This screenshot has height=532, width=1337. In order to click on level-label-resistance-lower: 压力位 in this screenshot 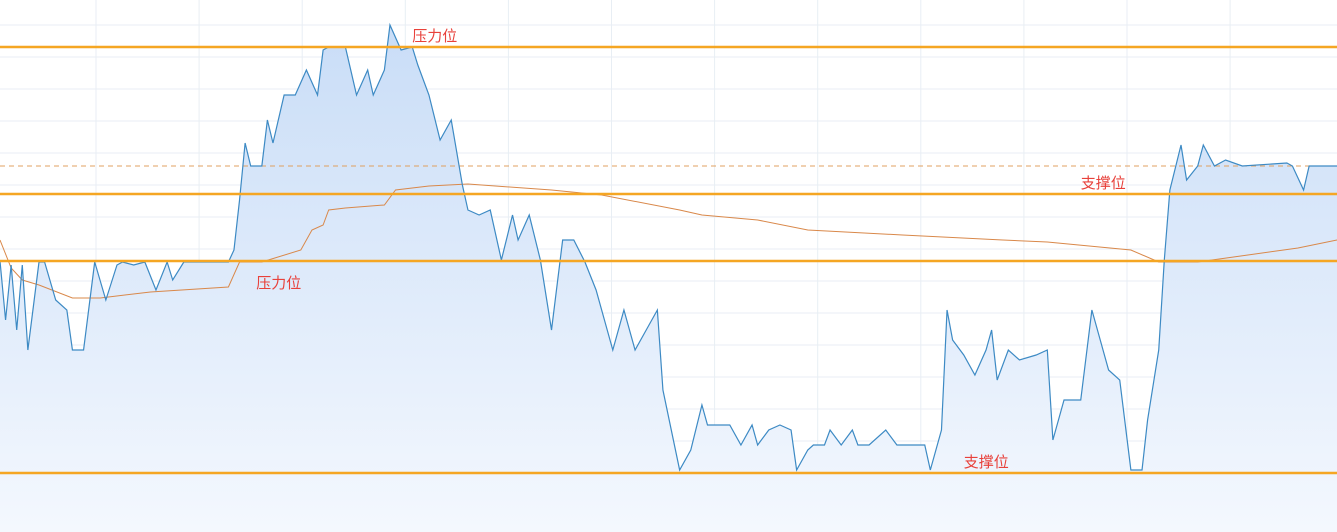, I will do `click(279, 283)`.